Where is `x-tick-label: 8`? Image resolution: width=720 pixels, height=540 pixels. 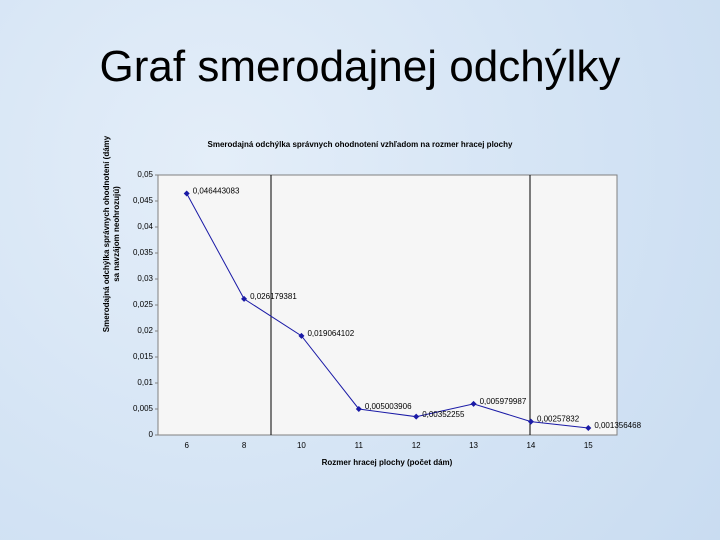 x-tick-label: 8 is located at coordinates (244, 445).